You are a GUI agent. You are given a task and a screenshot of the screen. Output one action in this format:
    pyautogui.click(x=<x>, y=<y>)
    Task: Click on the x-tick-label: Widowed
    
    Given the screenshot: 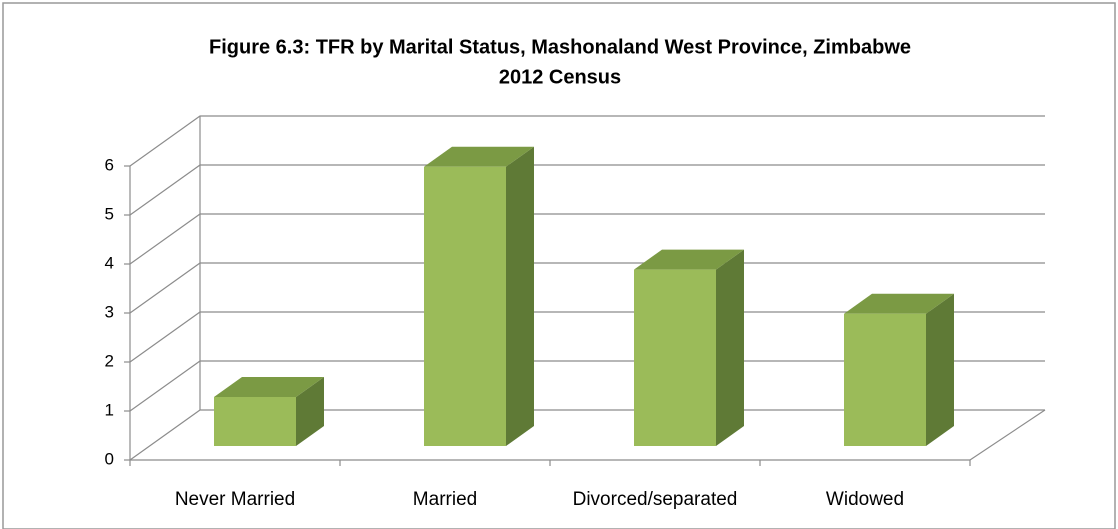 What is the action you would take?
    pyautogui.click(x=865, y=499)
    